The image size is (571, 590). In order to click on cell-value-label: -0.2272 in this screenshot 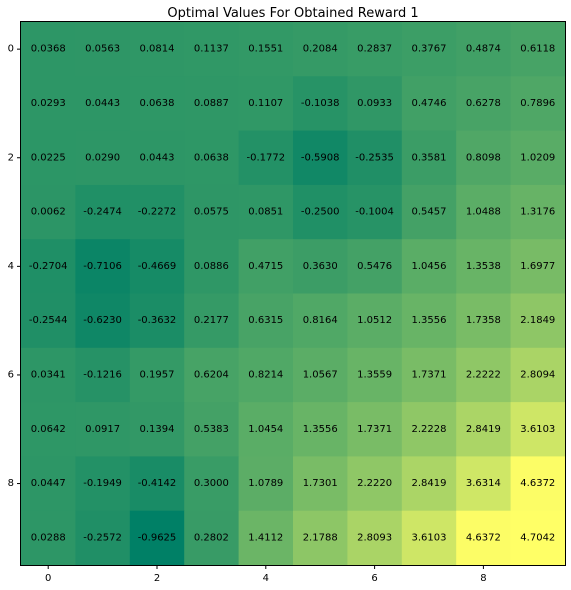, I will do `click(157, 212)`.